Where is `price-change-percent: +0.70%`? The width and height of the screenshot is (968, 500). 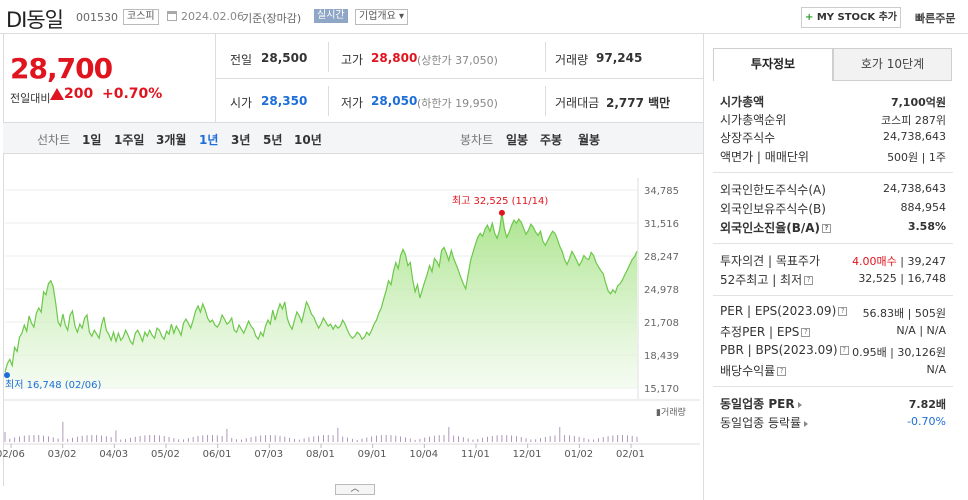 price-change-percent: +0.70% is located at coordinates (132, 94).